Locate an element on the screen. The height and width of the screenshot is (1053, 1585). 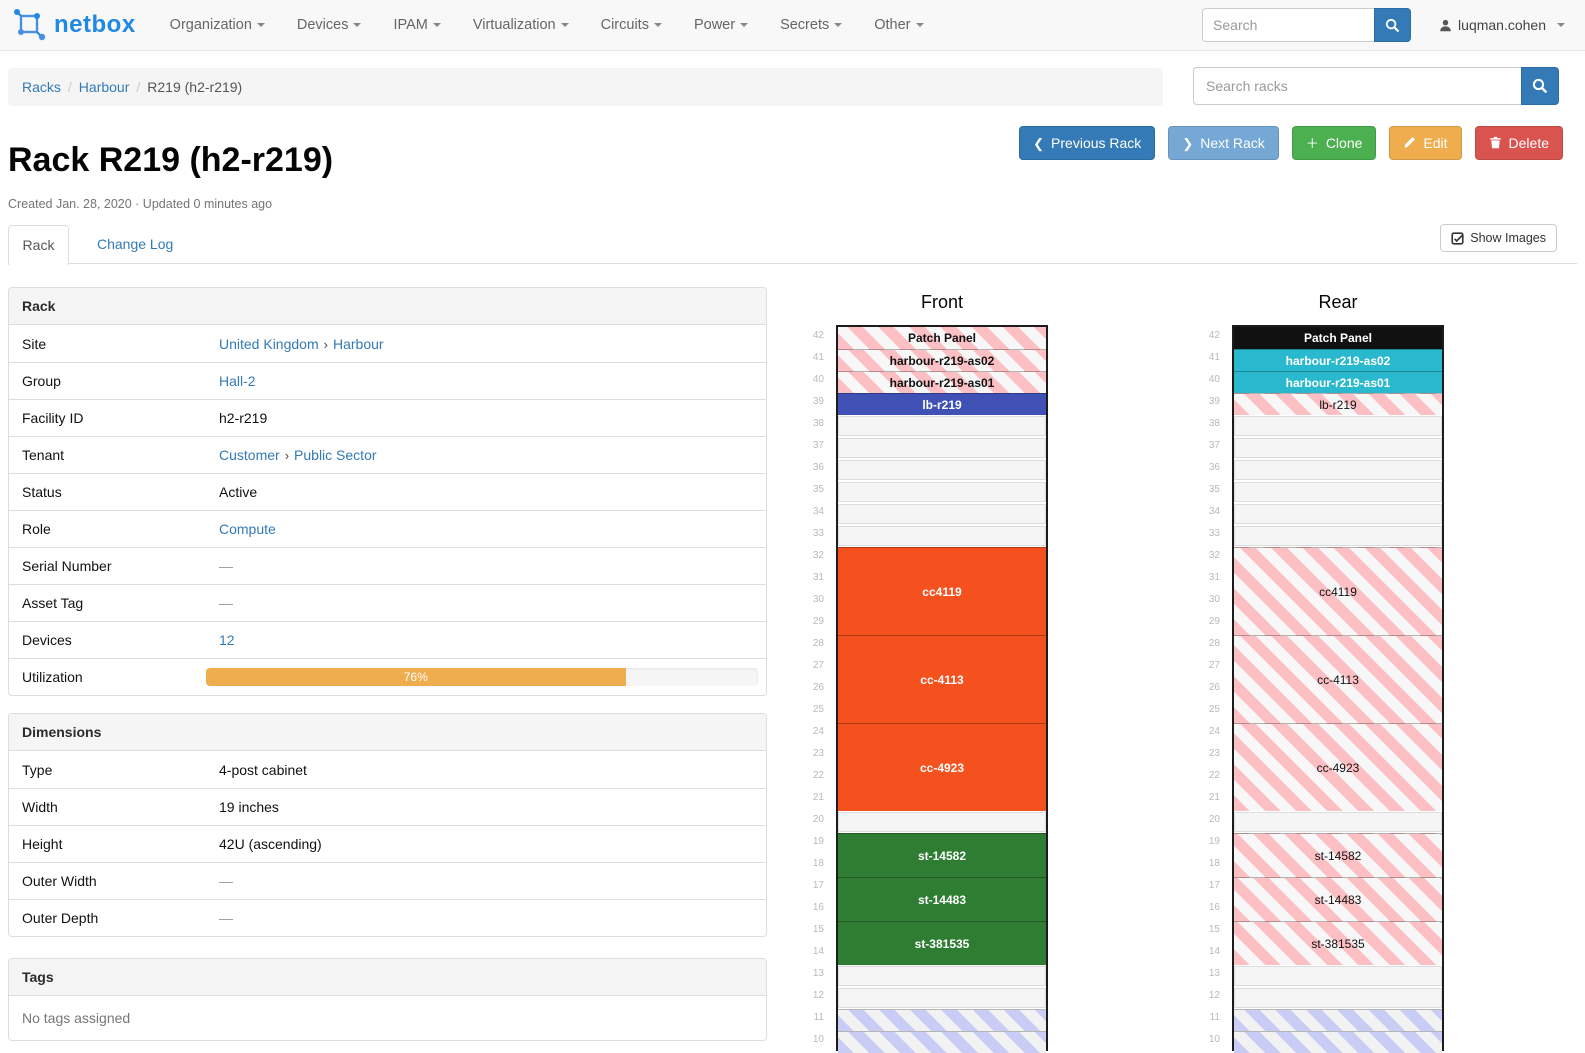
tab-change-log: Change Log is located at coordinates (135, 244).